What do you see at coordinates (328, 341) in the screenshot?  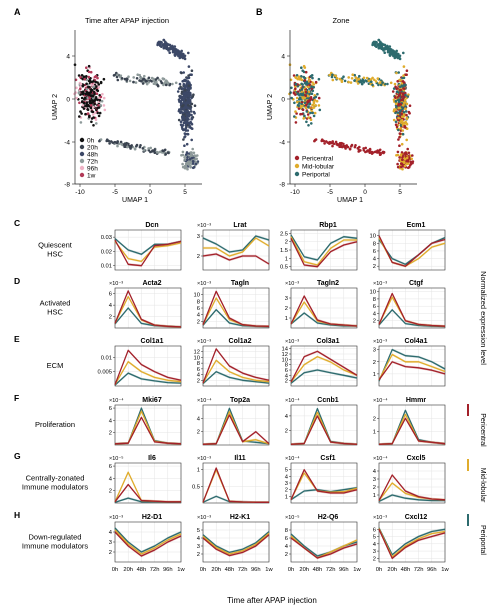 I see `plot-title: Col3a1` at bounding box center [328, 341].